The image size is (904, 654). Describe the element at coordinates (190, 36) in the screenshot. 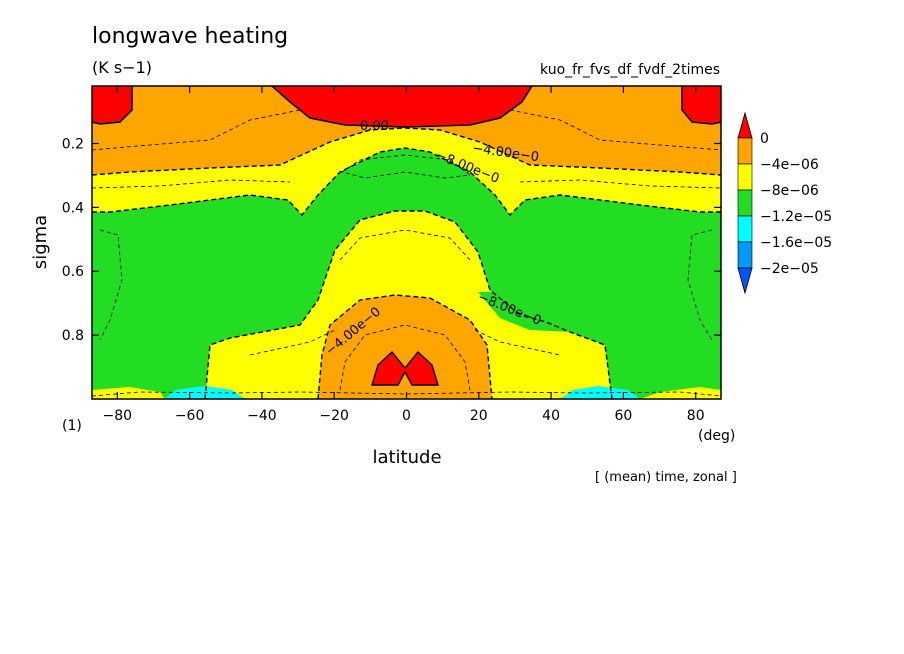

I see `chart-title: longwave heating` at that location.